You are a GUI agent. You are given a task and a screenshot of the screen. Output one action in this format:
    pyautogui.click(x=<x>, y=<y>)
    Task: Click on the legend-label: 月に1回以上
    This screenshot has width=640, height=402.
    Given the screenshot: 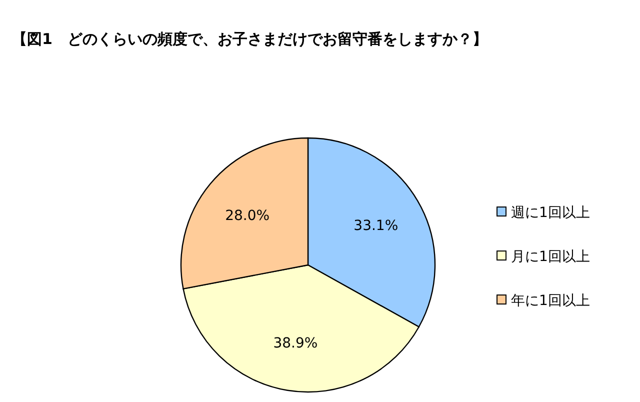 What is the action you would take?
    pyautogui.click(x=550, y=257)
    